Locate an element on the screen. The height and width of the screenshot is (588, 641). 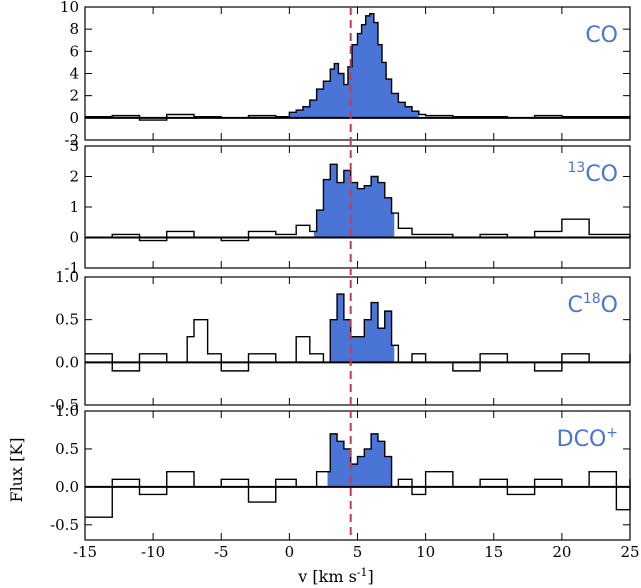
x-tick-label: 25 is located at coordinates (629, 552).